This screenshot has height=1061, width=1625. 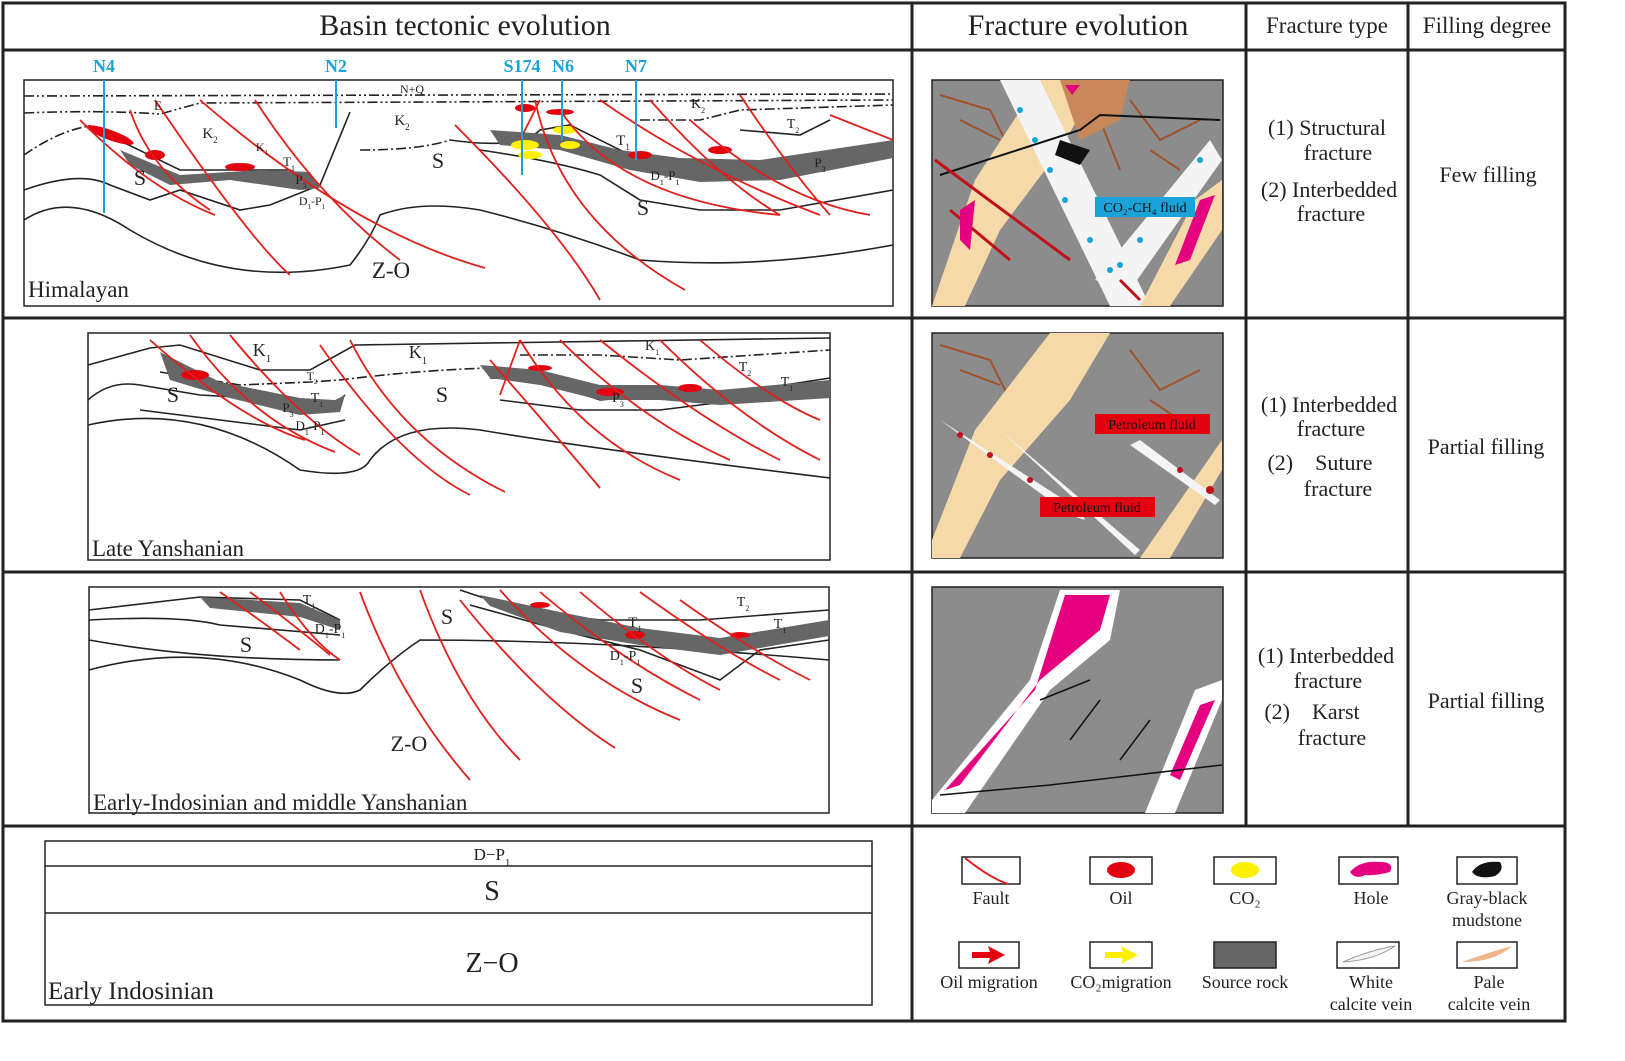 What do you see at coordinates (1487, 954) in the screenshot?
I see `pale-calcite-vein-icon` at bounding box center [1487, 954].